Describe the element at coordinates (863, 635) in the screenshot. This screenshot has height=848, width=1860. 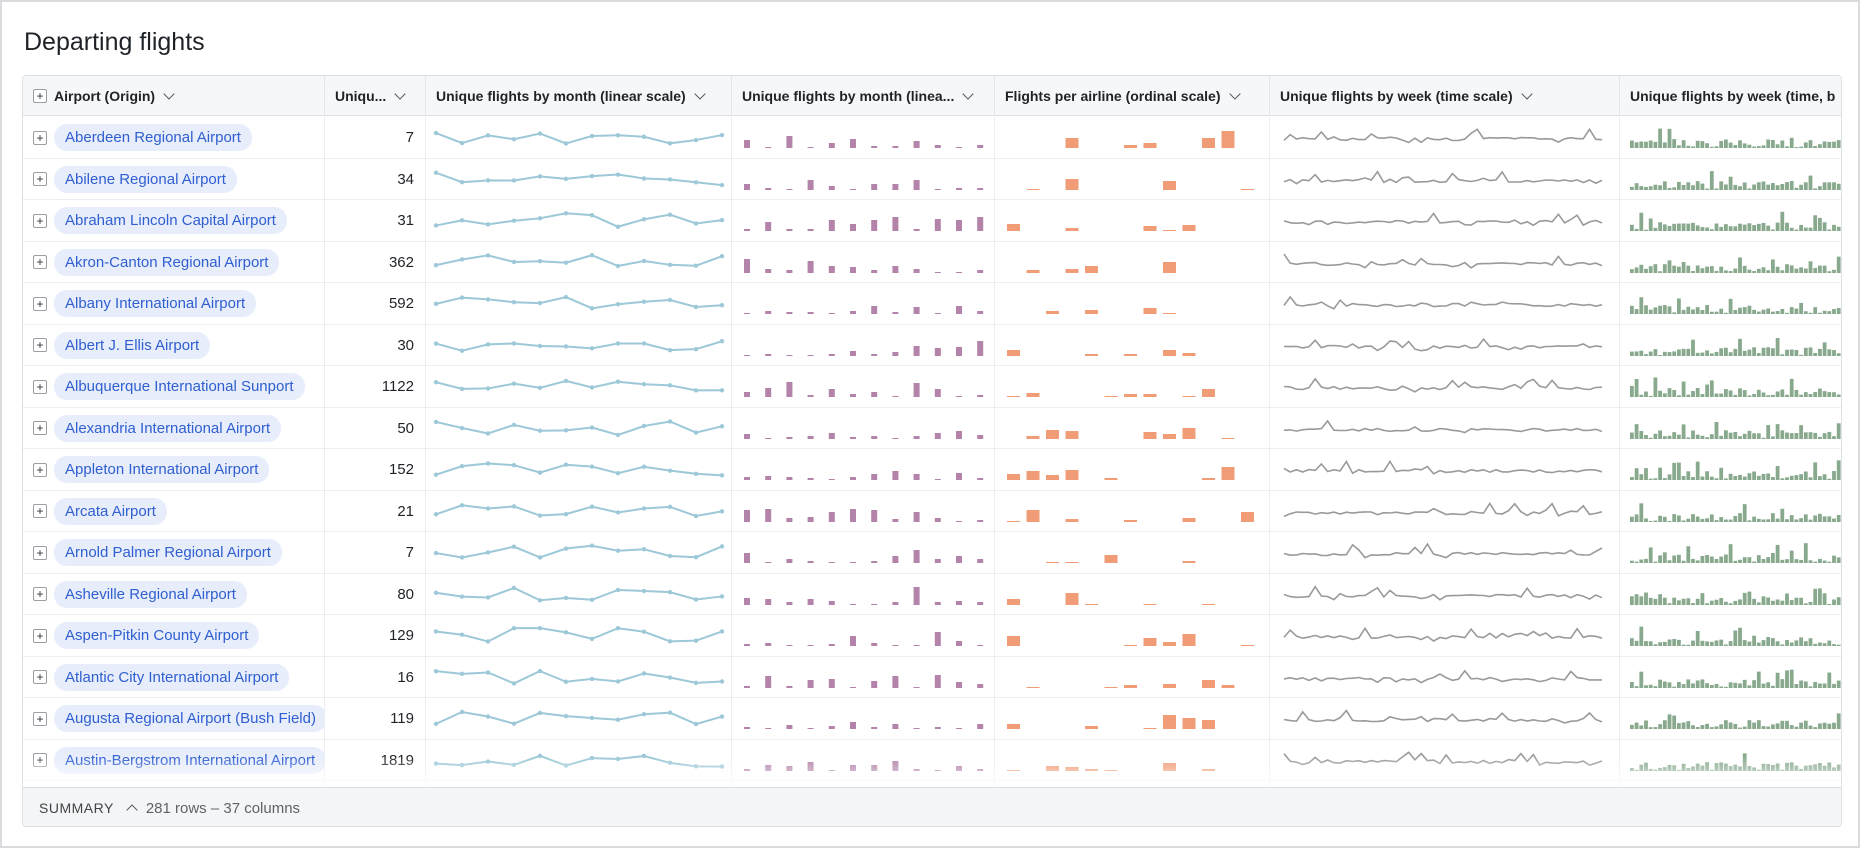
I see `month-bar-sparkline-cell` at that location.